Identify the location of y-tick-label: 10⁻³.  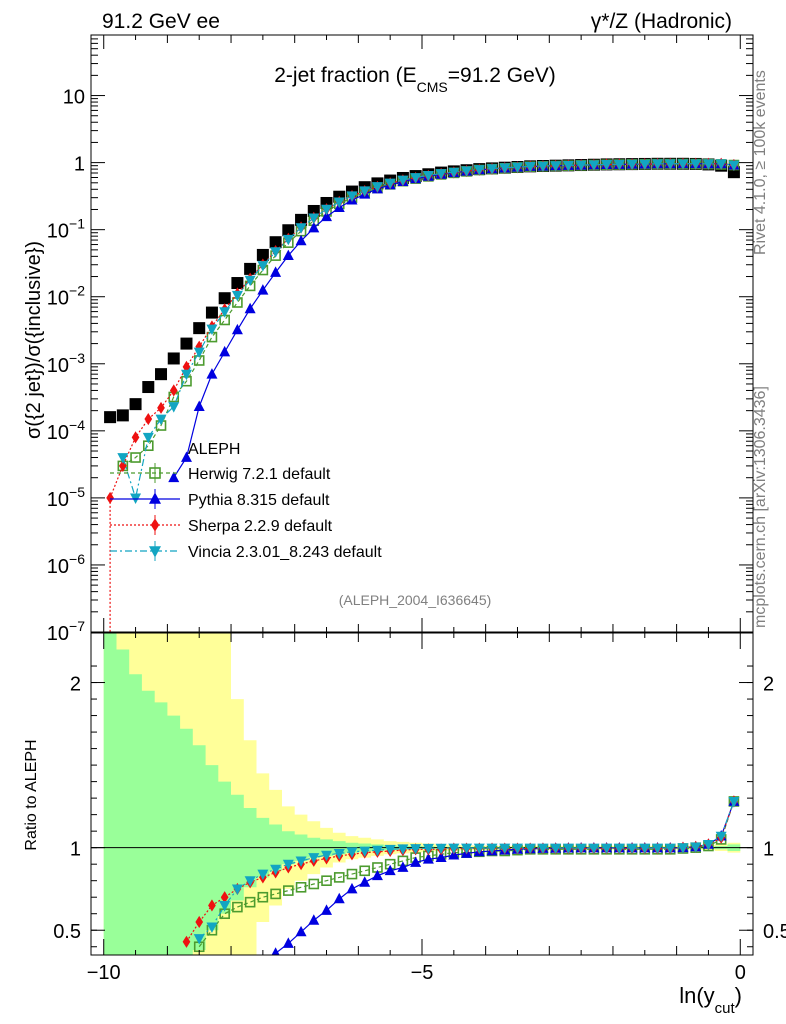
(66, 363).